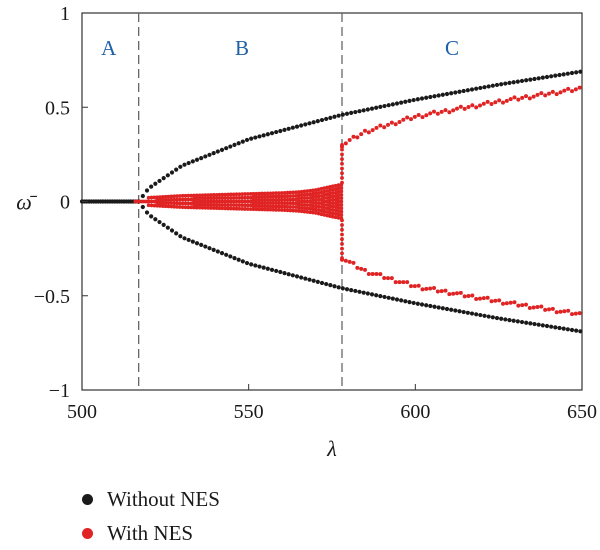 This screenshot has width=600, height=550. I want to click on x-tick-label: 550, so click(249, 412).